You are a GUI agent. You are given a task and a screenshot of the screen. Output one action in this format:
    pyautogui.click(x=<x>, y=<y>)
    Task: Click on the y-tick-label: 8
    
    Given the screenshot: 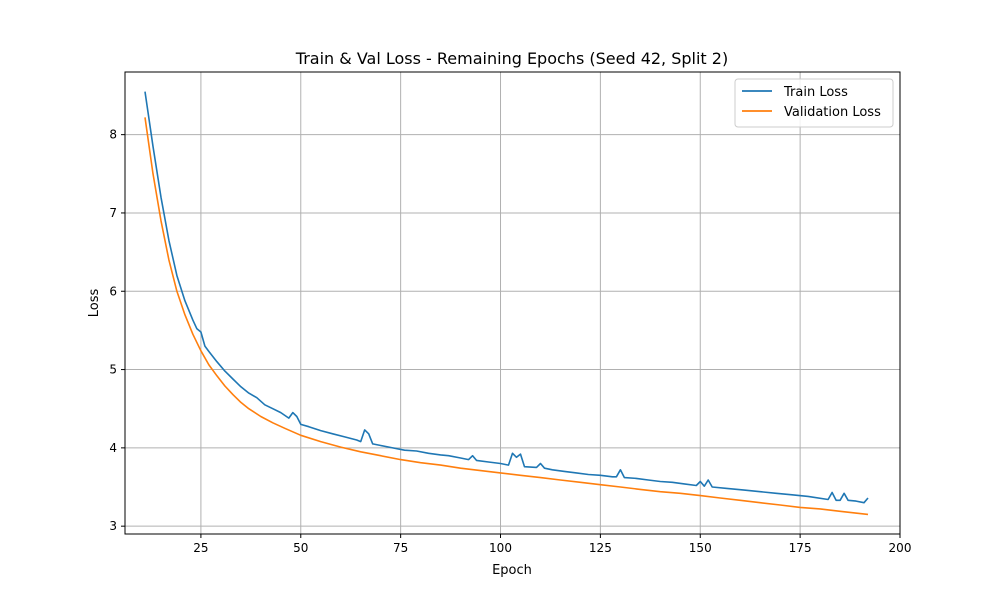 What is the action you would take?
    pyautogui.click(x=113, y=135)
    